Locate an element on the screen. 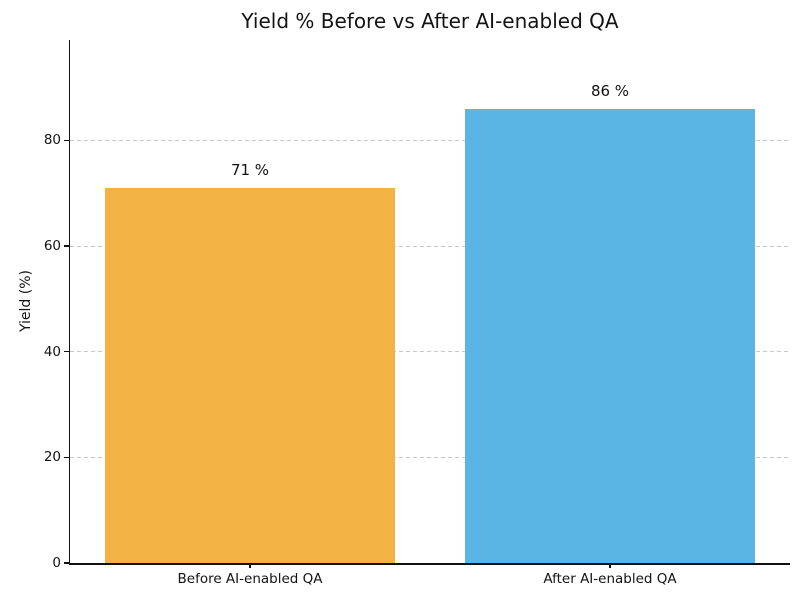 This screenshot has width=800, height=600. y-tick-label: 60 is located at coordinates (52, 246).